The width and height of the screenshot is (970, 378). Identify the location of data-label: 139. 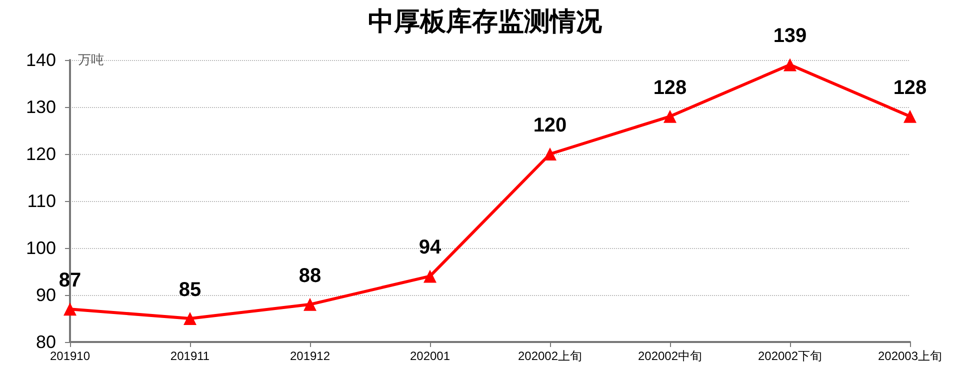
(790, 36).